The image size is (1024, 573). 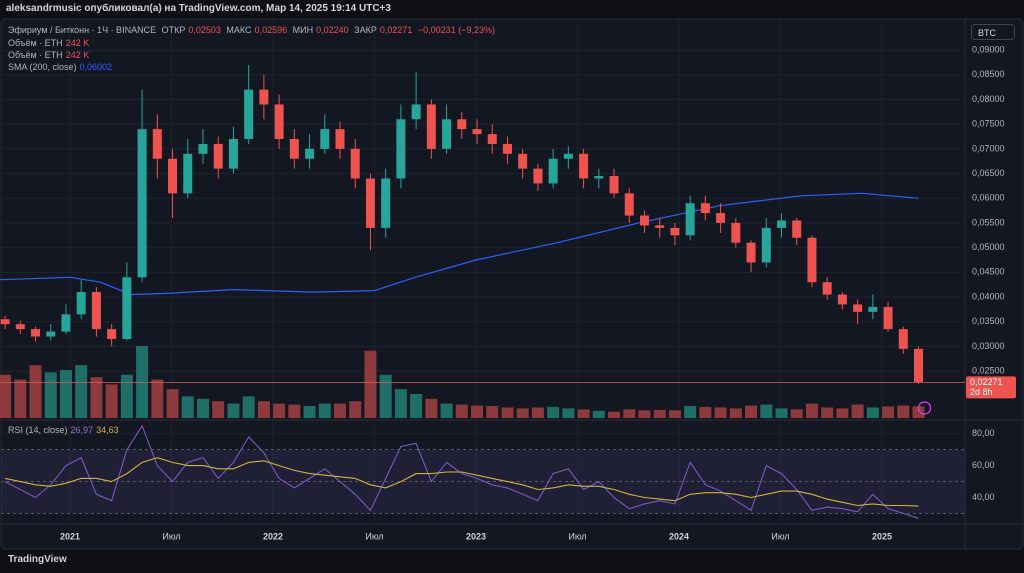 I want to click on volume-label: Объём · ETH, so click(x=35, y=55).